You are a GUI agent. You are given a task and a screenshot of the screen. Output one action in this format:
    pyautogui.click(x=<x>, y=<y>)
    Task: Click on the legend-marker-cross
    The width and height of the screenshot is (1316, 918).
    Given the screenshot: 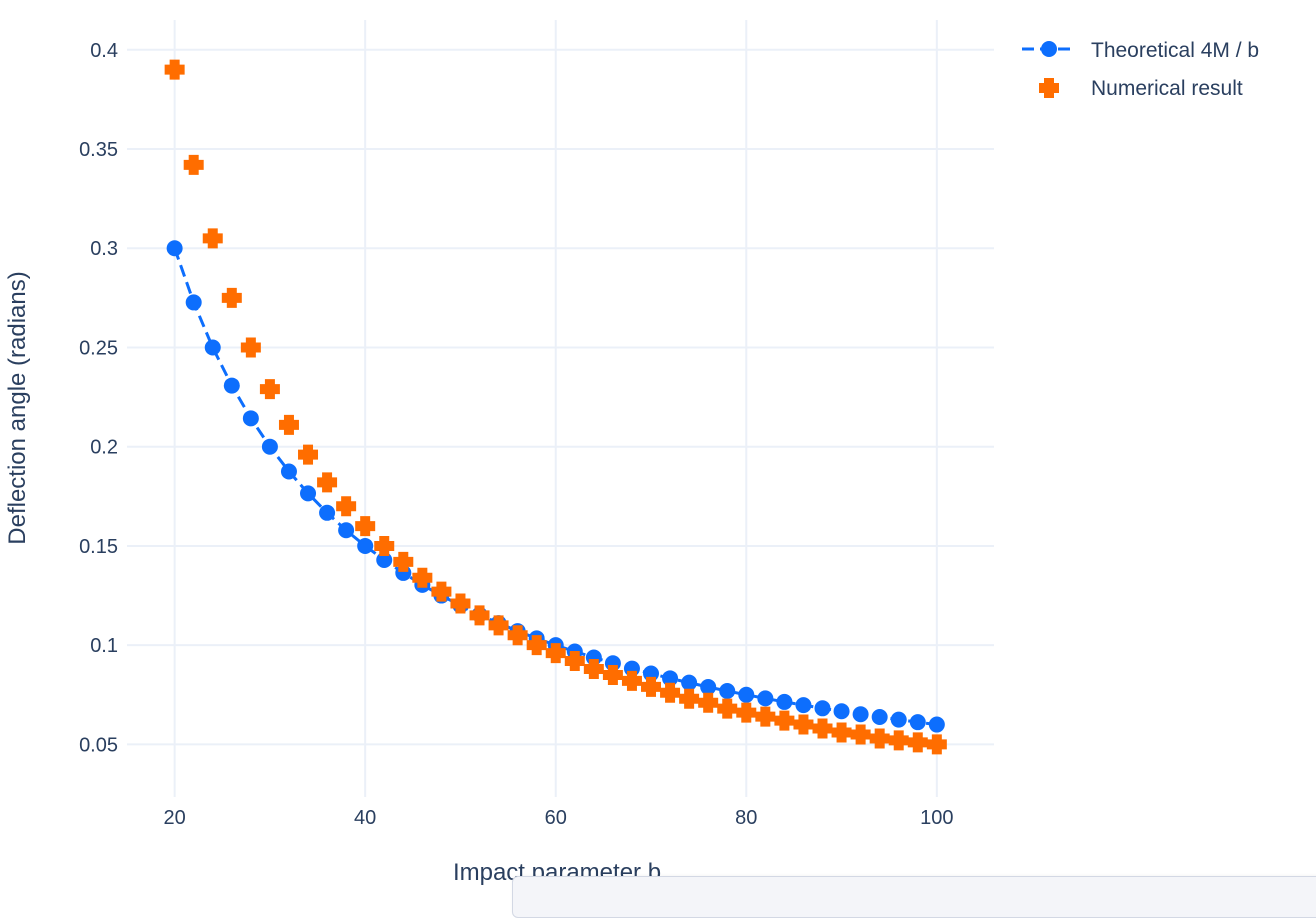 What is the action you would take?
    pyautogui.click(x=1049, y=88)
    